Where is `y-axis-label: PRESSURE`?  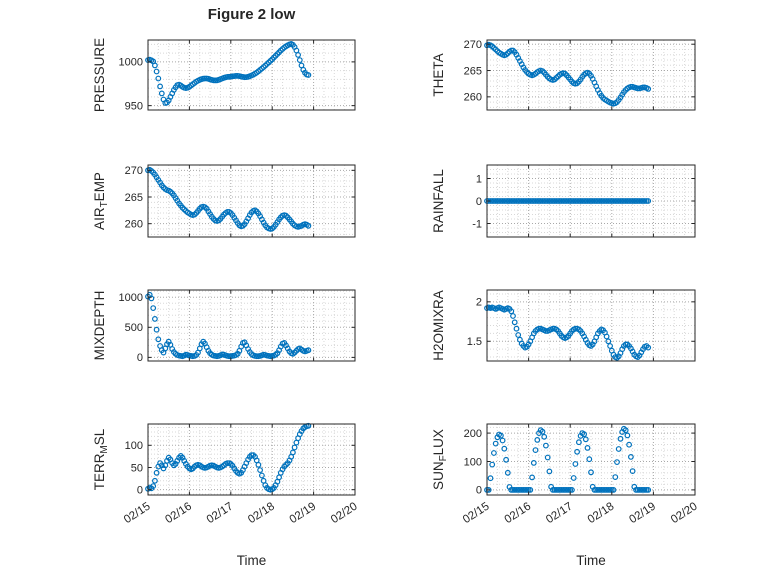
y-axis-label: PRESSURE is located at coordinates (99, 75).